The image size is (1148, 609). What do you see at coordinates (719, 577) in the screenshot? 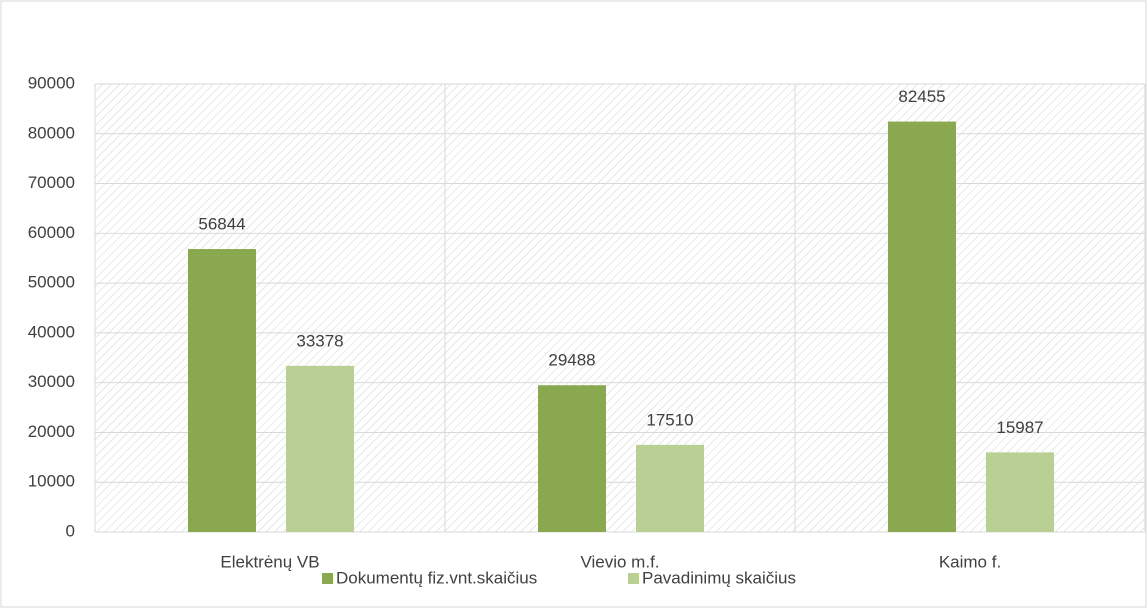
I see `legend-label: Pavadinimų skaičius` at bounding box center [719, 577].